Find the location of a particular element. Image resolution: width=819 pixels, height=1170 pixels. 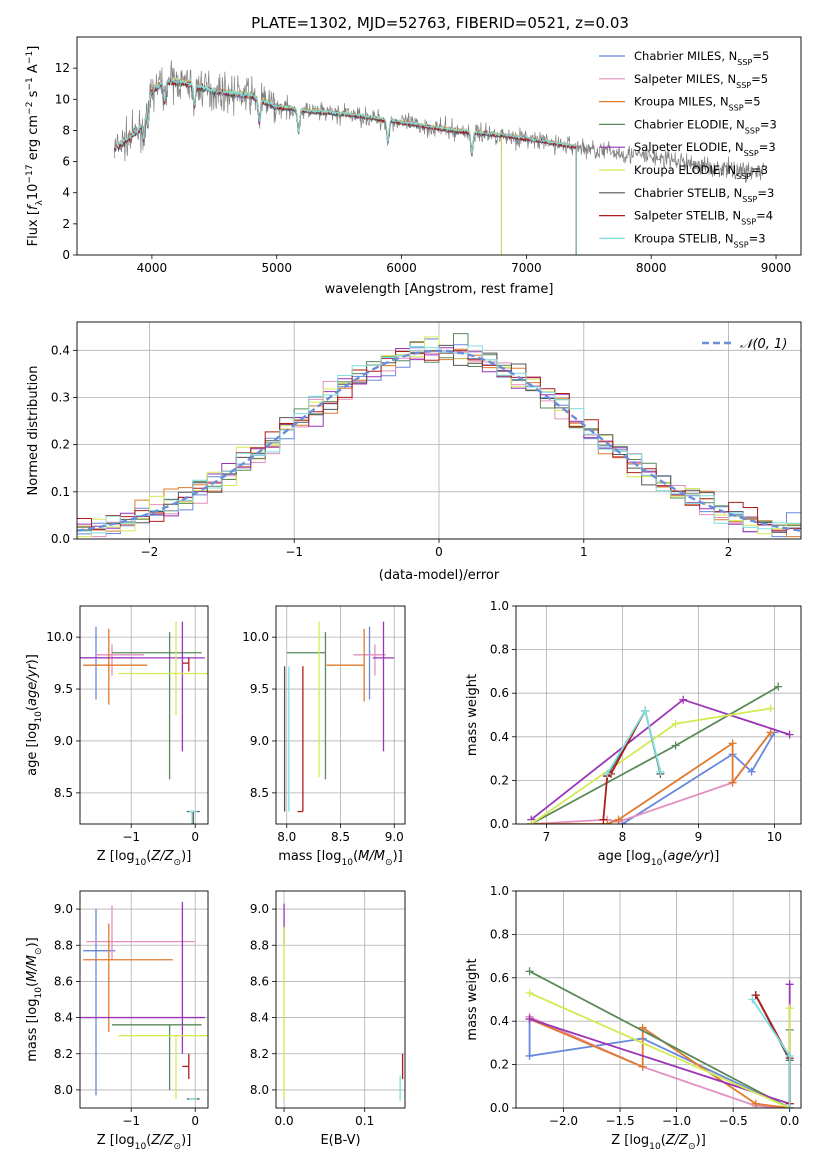

mass-vs-ebv-panel: 0.0 0.1 8.0 8.2 8.4 8.6 8.8 9.0 E(B-V) is located at coordinates (328, 1019).